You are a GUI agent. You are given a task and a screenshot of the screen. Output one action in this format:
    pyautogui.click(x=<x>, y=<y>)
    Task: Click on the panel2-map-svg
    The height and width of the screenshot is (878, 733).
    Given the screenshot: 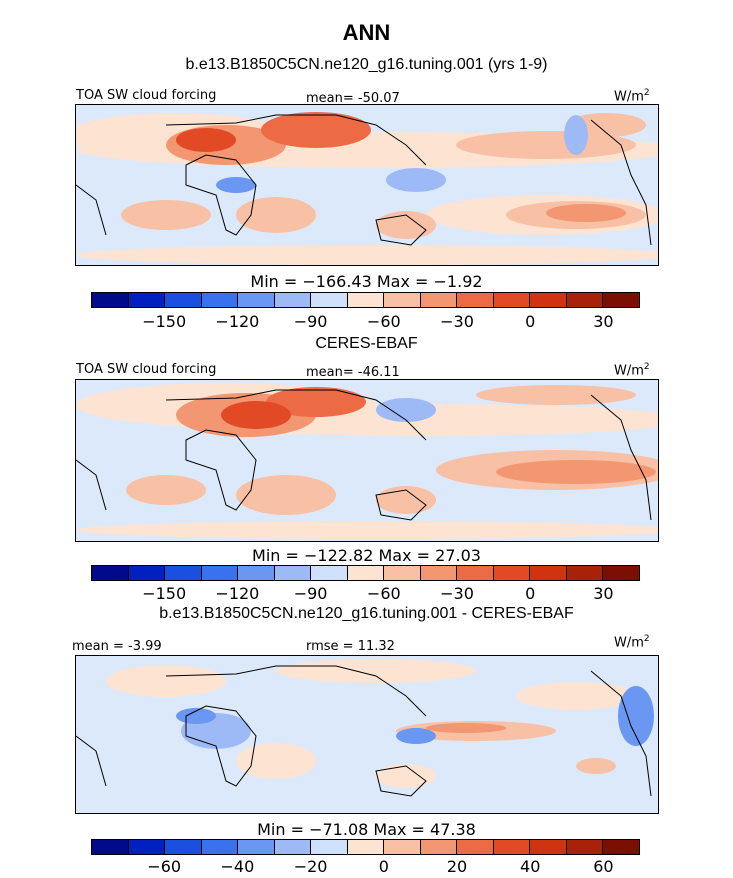 What is the action you would take?
    pyautogui.click(x=367, y=460)
    